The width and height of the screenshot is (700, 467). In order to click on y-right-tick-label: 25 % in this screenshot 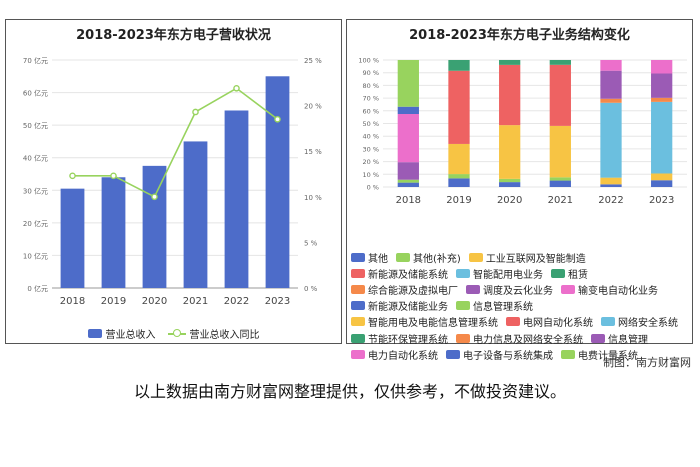, I will do `click(313, 61)`.